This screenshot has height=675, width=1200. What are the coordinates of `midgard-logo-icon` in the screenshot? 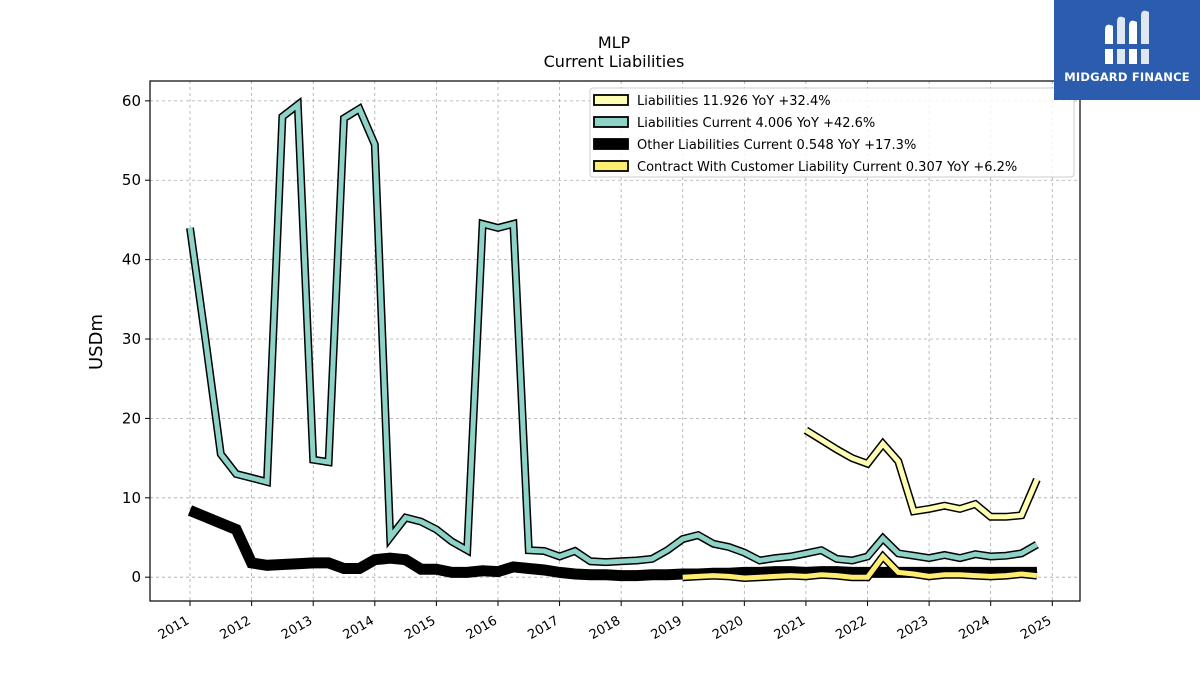 It's located at (1127, 37).